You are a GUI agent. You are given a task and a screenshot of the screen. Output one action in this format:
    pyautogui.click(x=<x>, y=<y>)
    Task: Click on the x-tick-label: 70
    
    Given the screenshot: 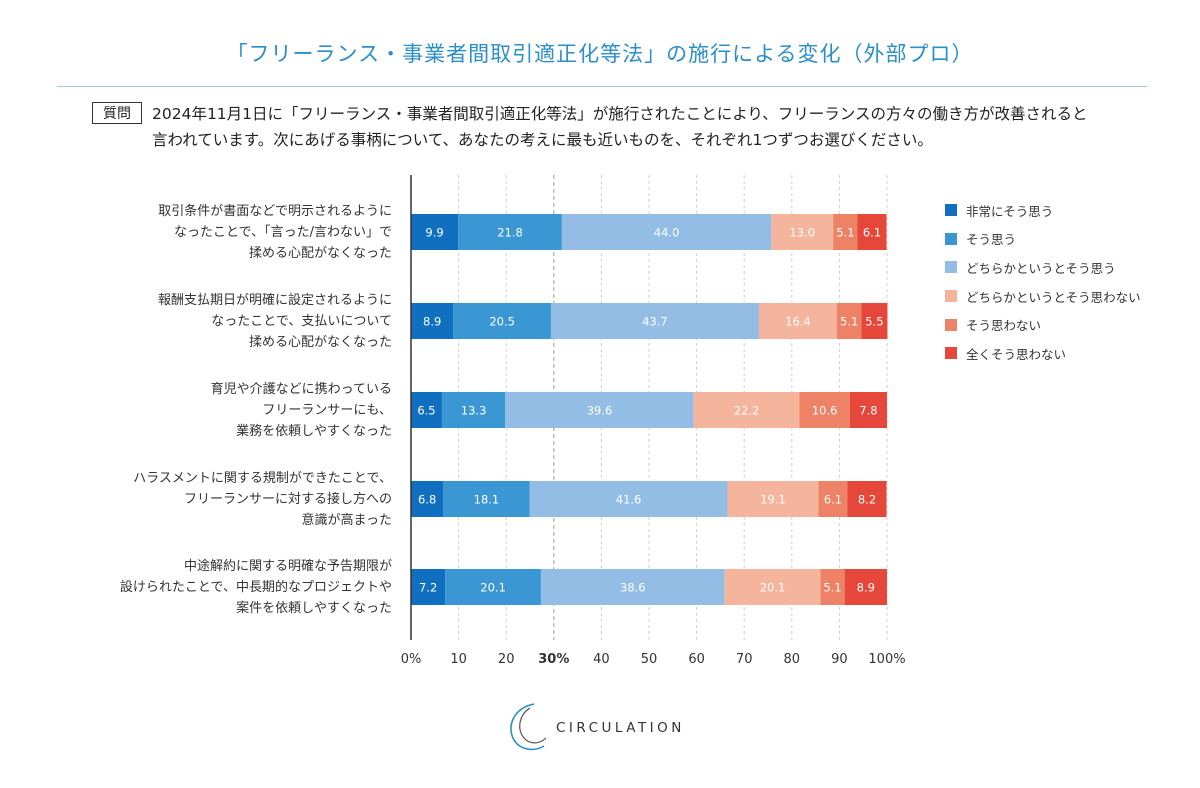 What is the action you would take?
    pyautogui.click(x=744, y=659)
    